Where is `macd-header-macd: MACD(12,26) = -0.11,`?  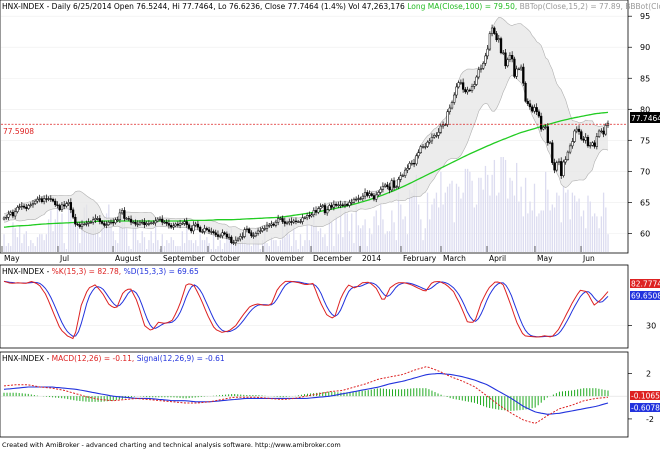 macd-header-macd: MACD(12,26) = -0.11, is located at coordinates (93, 358).